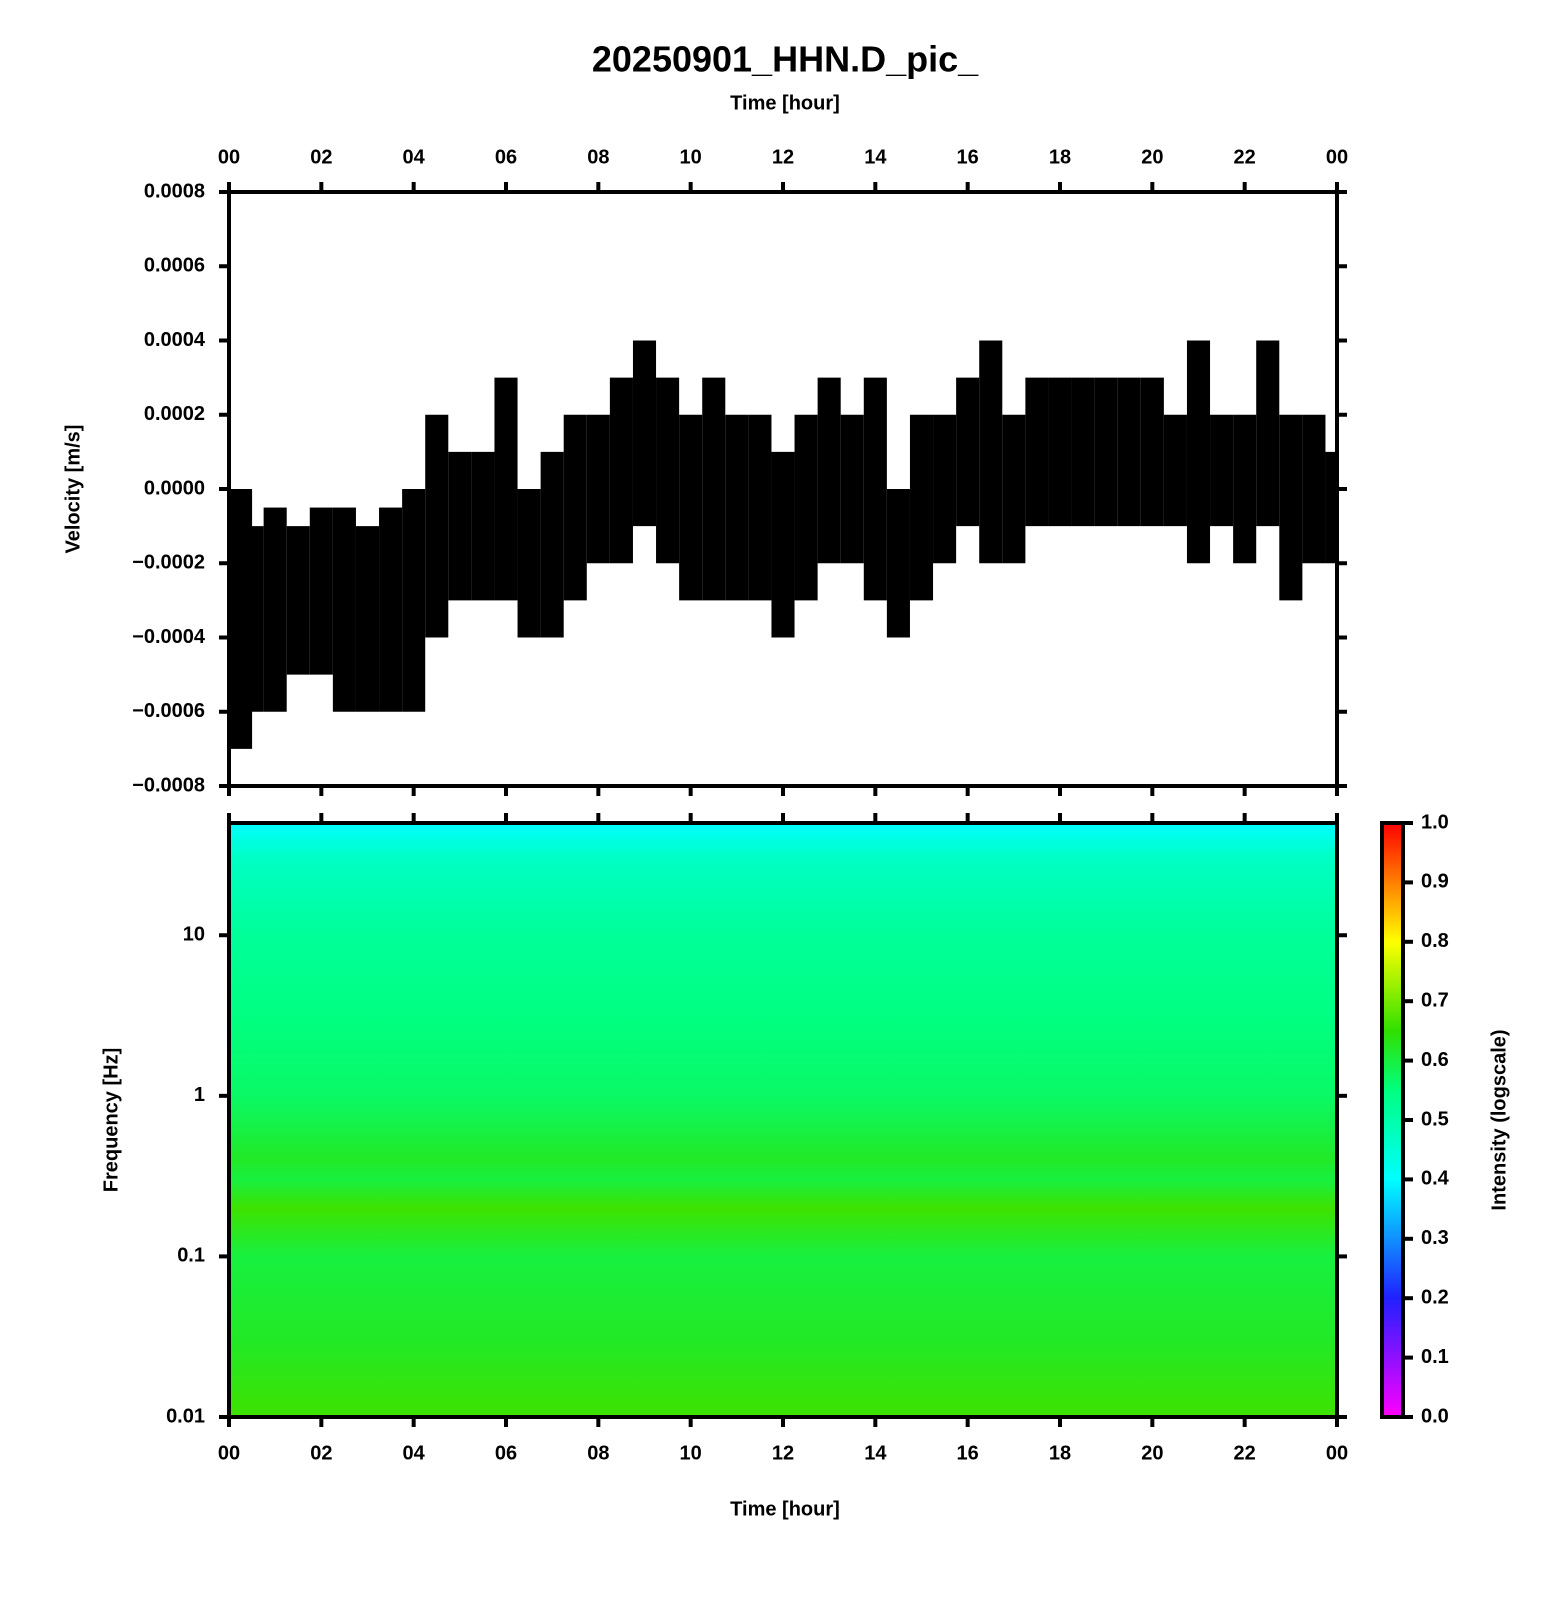 The height and width of the screenshot is (1600, 1556). I want to click on colorbar-tick-label: 0.3, so click(1435, 1238).